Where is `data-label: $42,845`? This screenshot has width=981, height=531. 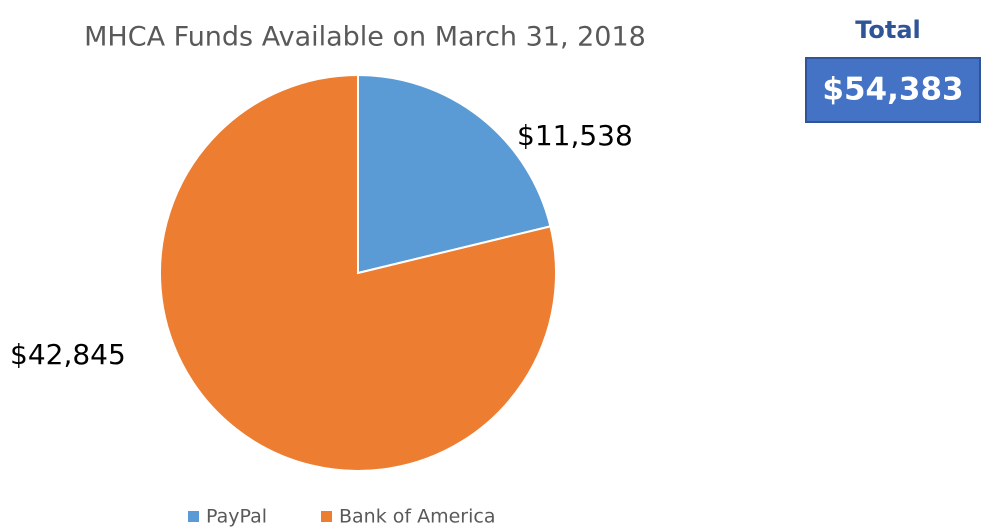 data-label: $42,845 is located at coordinates (68, 354).